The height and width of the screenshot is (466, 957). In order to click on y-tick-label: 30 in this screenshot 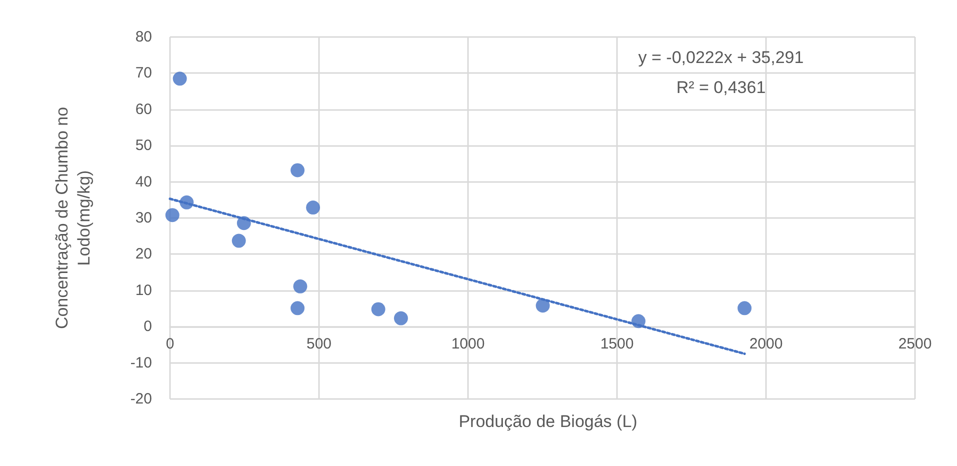, I will do `click(143, 218)`.